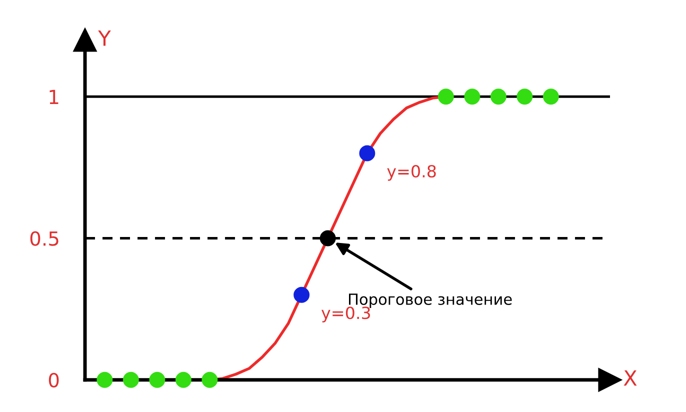 This screenshot has width=686, height=412. What do you see at coordinates (346, 314) in the screenshot?
I see `data-label: y=0.3` at bounding box center [346, 314].